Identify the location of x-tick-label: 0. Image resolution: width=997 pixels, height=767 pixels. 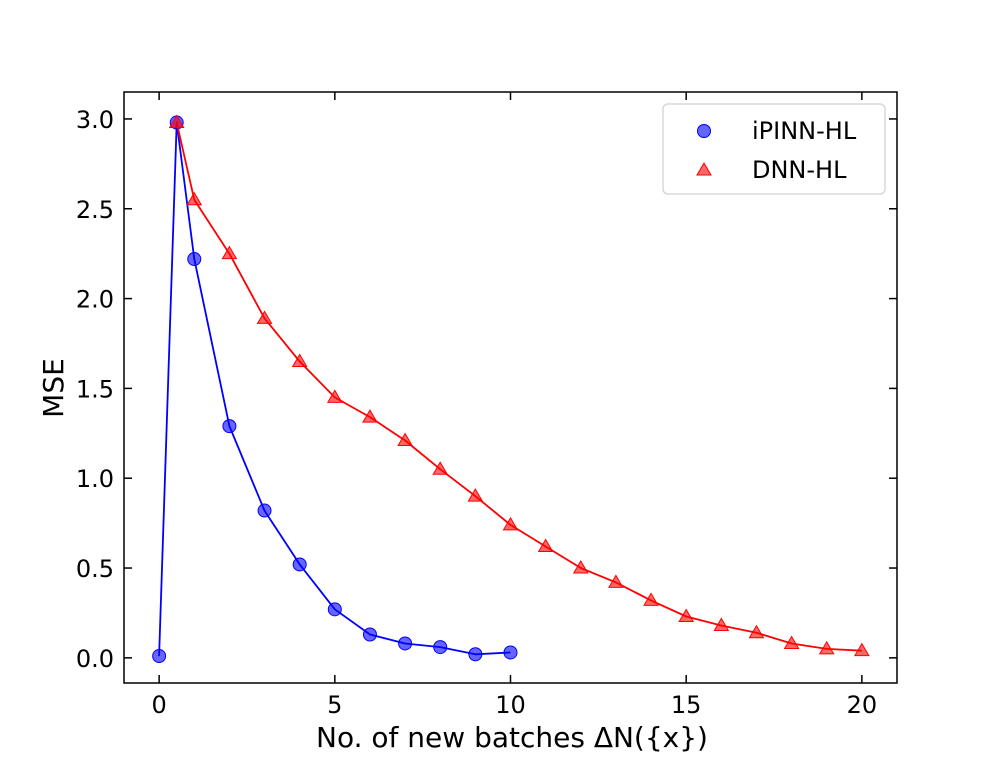
(158, 705).